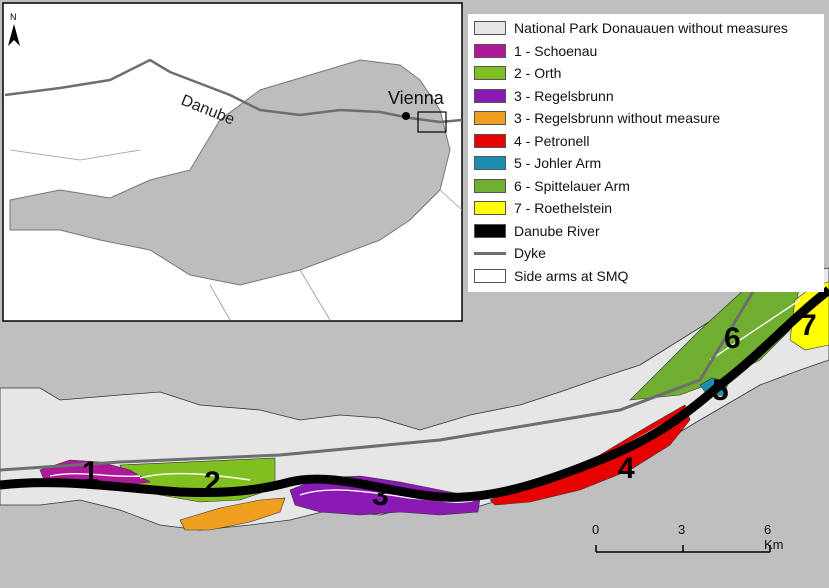 Image resolution: width=829 pixels, height=588 pixels. What do you see at coordinates (557, 230) in the screenshot?
I see `legend-label: Danube River` at bounding box center [557, 230].